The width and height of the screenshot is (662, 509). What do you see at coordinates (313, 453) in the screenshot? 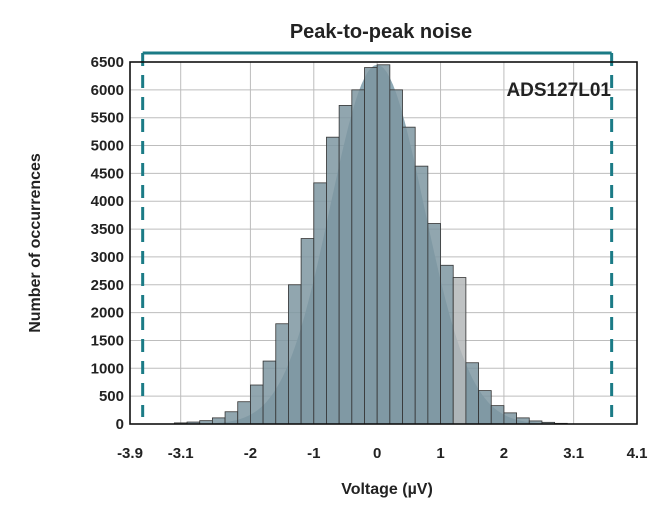
I see `x-tick-label: -1` at bounding box center [313, 453].